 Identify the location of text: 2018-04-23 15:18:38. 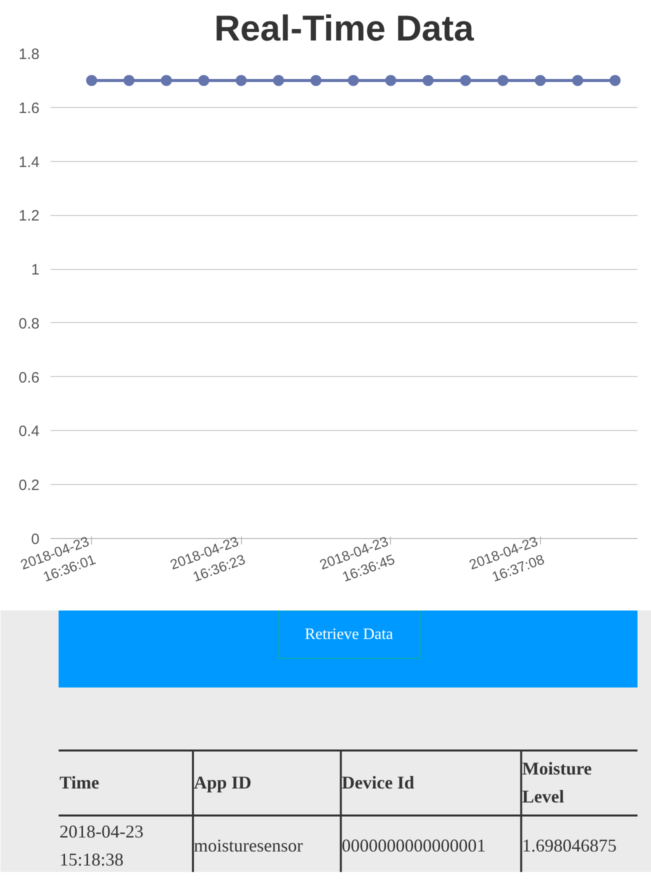
(102, 846).